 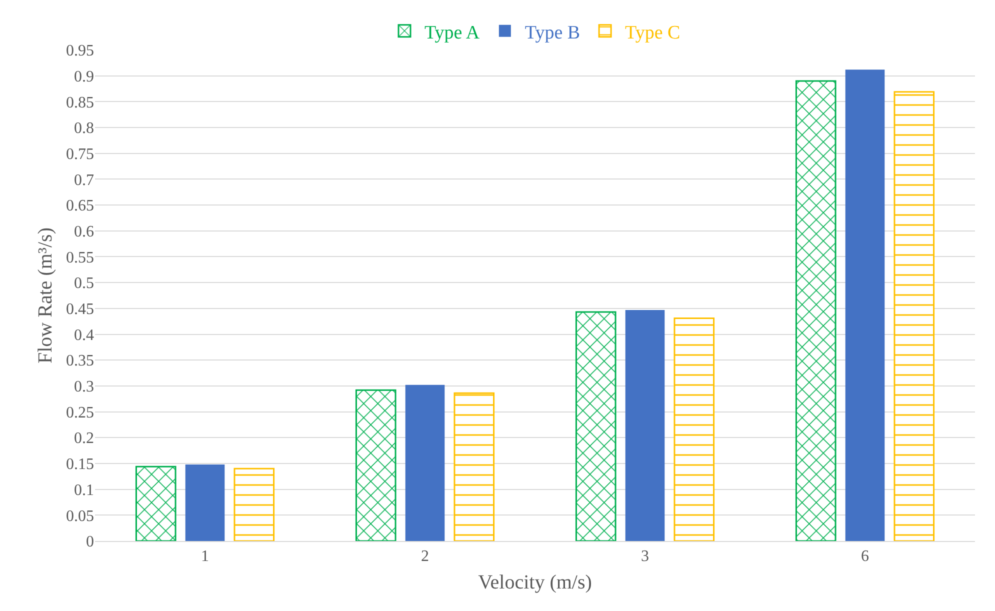 What do you see at coordinates (80, 465) in the screenshot?
I see `y-tick-label: 0.15` at bounding box center [80, 465].